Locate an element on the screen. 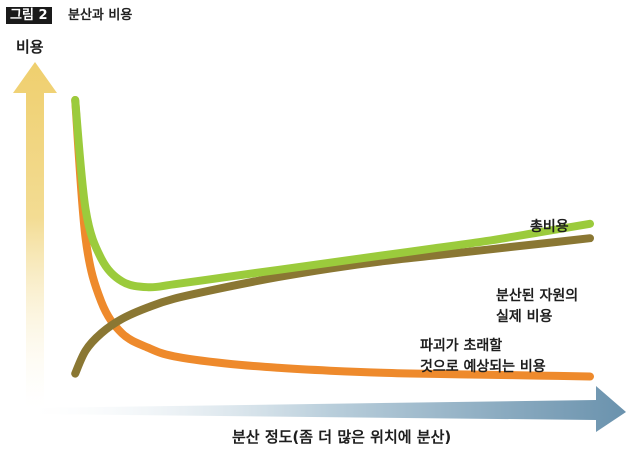 This screenshot has width=640, height=458. series-label-total-cost: 총비용 is located at coordinates (549, 227).